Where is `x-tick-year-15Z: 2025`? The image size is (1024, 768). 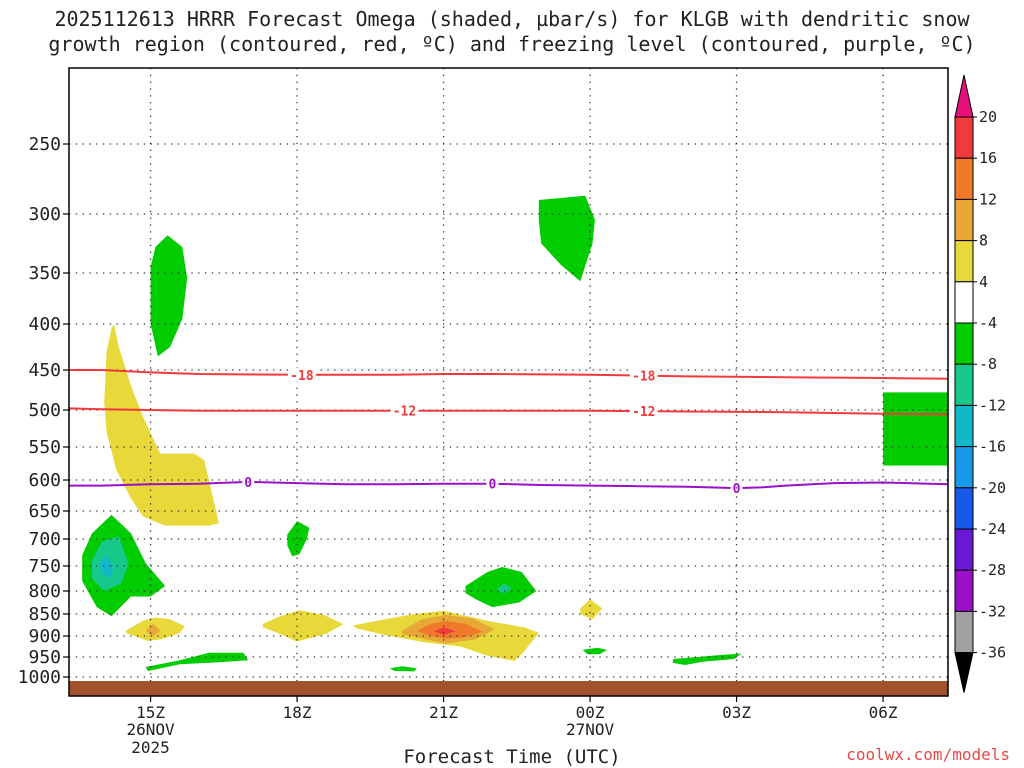 x-tick-year-15Z: 2025 is located at coordinates (150, 747).